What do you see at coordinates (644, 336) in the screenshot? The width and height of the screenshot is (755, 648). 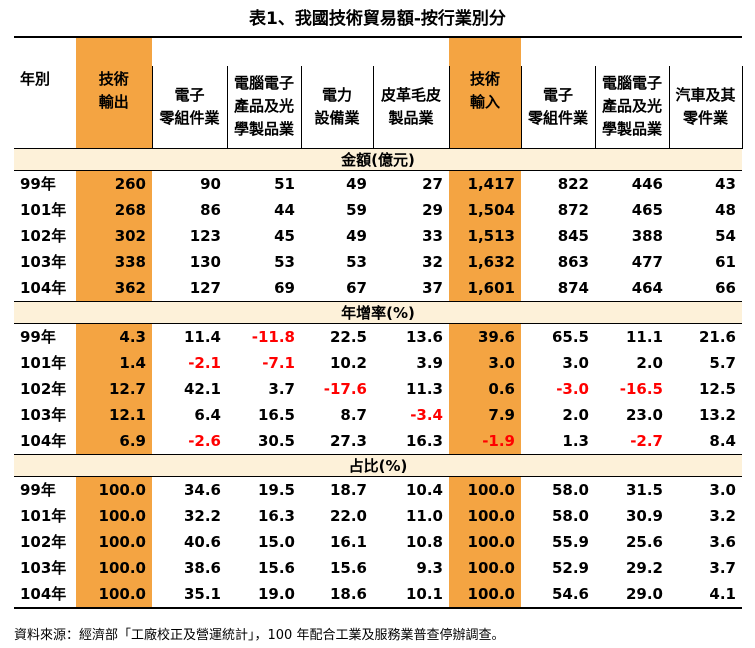 I see `value-cell: 11.1` at bounding box center [644, 336].